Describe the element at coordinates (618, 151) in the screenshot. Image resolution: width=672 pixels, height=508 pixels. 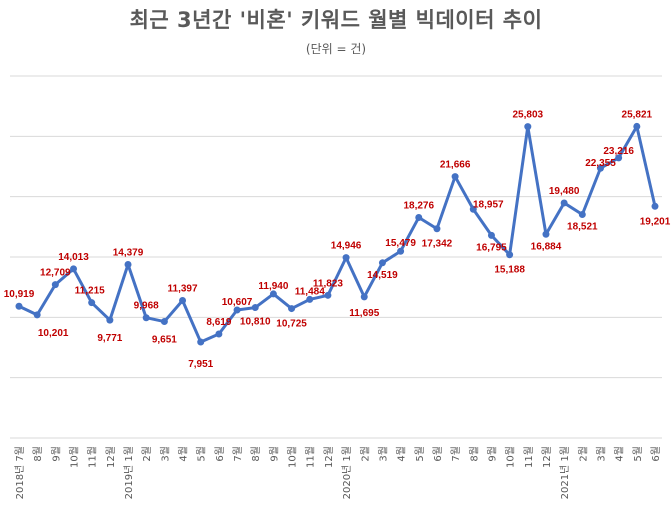
I see `data-label: 23,216` at that location.